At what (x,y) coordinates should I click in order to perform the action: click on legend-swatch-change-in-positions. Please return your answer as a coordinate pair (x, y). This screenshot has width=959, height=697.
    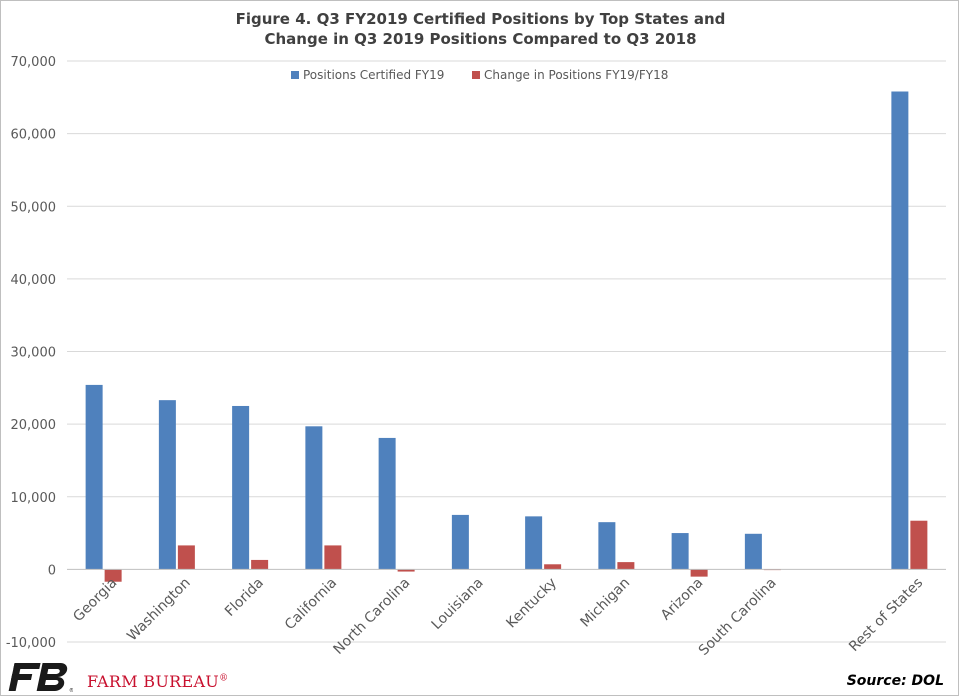
    Looking at the image, I should click on (476, 75).